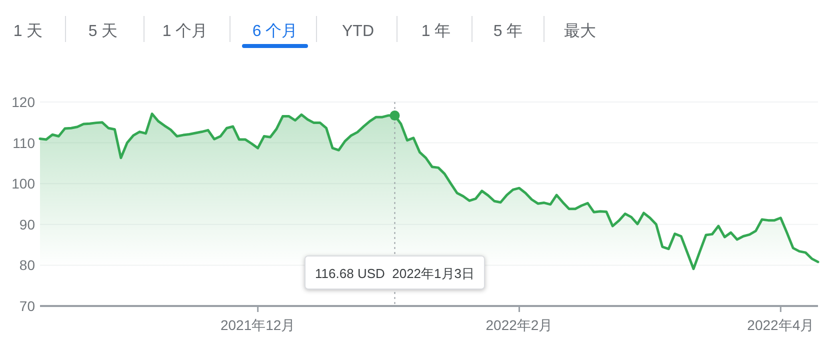  What do you see at coordinates (780, 325) in the screenshot?
I see `x-tick-label: 2022年4月` at bounding box center [780, 325].